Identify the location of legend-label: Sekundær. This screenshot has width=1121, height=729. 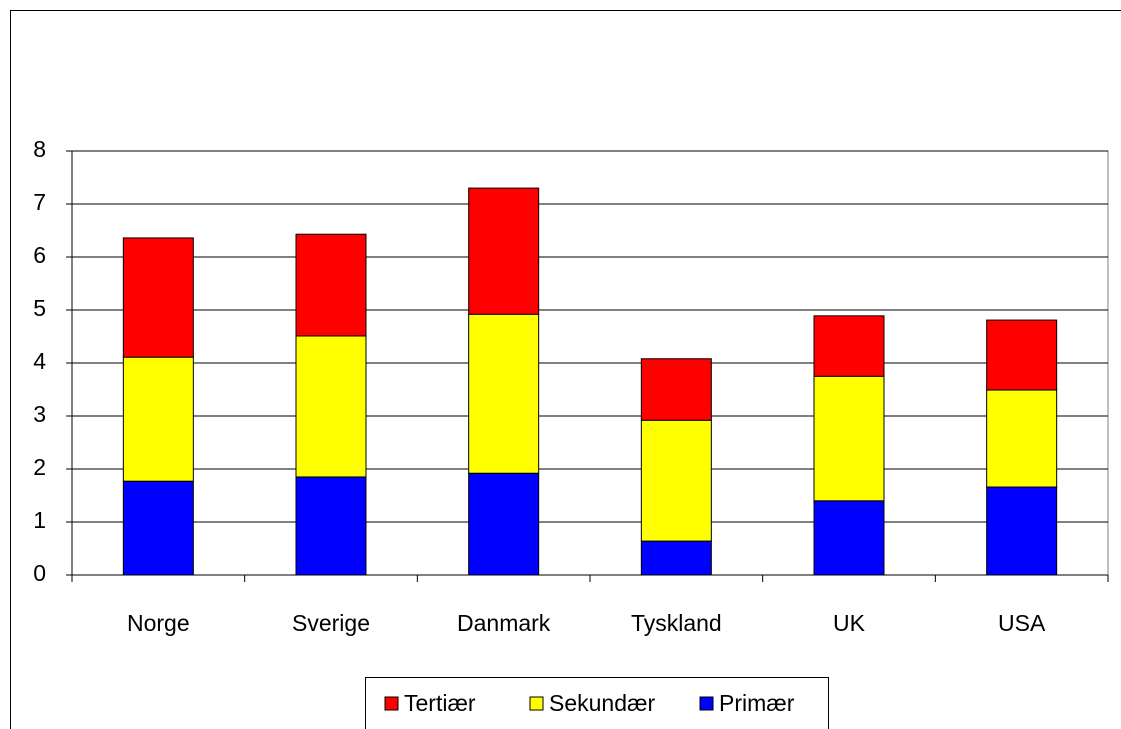
(602, 703).